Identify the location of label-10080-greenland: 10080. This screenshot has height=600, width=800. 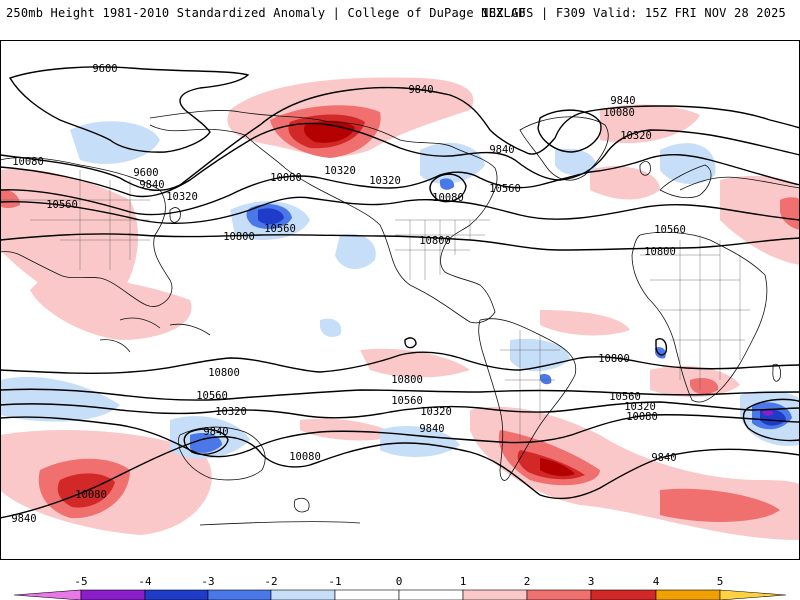
(619, 113).